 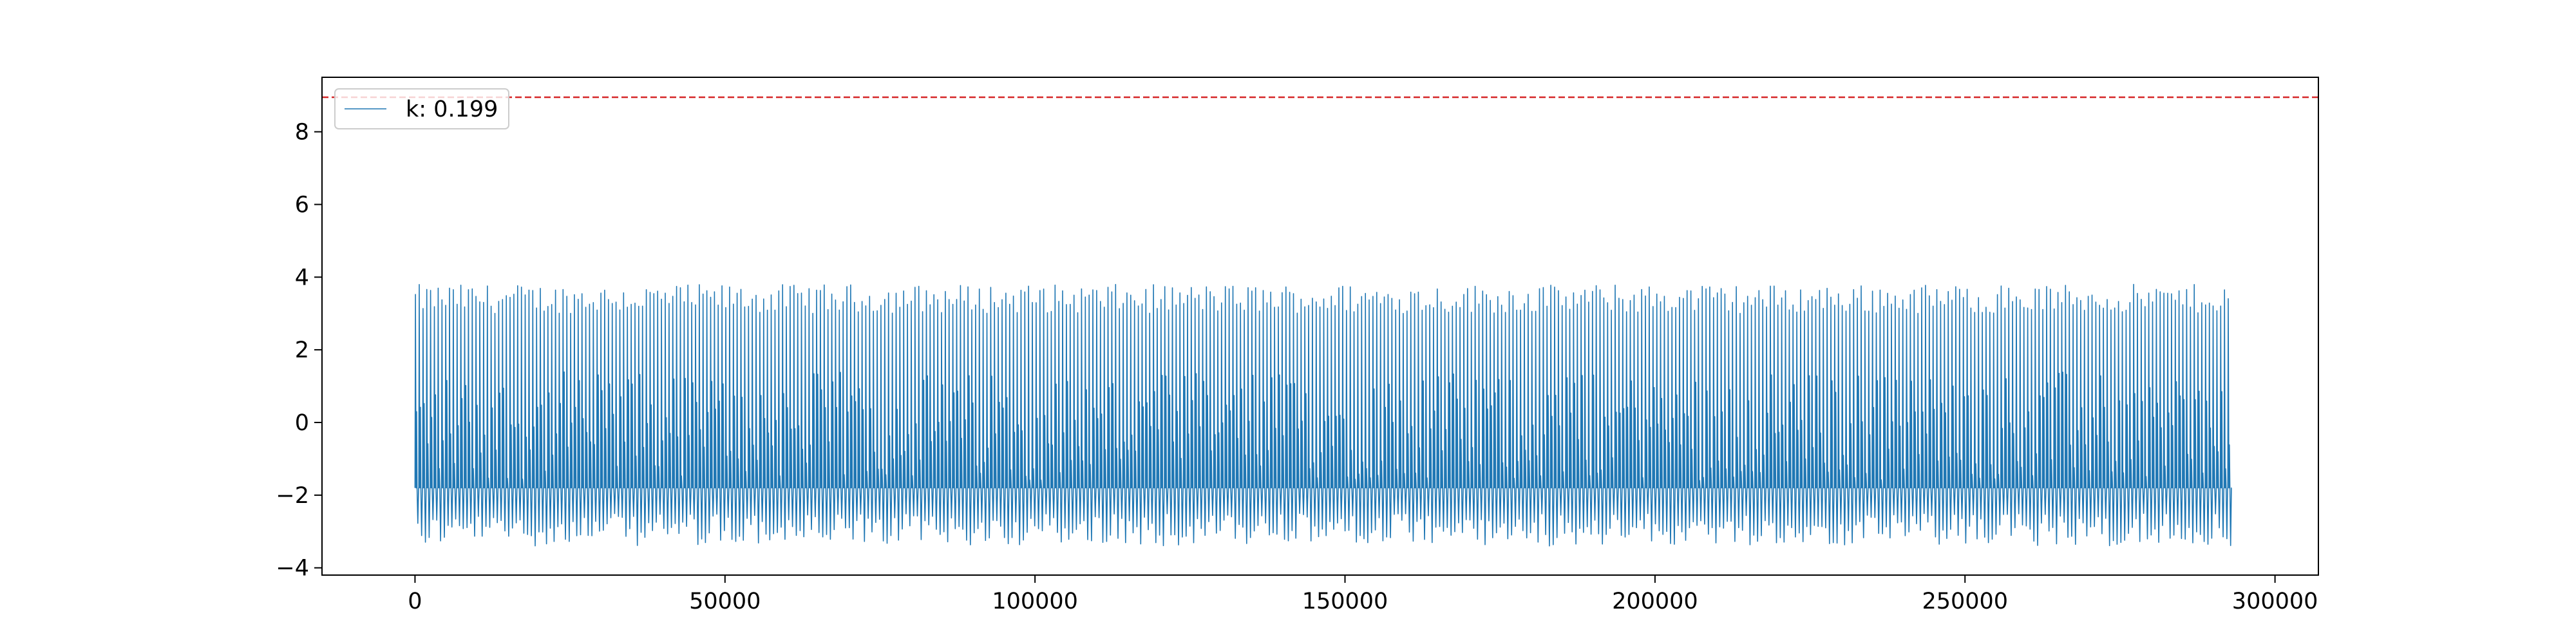 What do you see at coordinates (293, 496) in the screenshot?
I see `y-tick-label: −2` at bounding box center [293, 496].